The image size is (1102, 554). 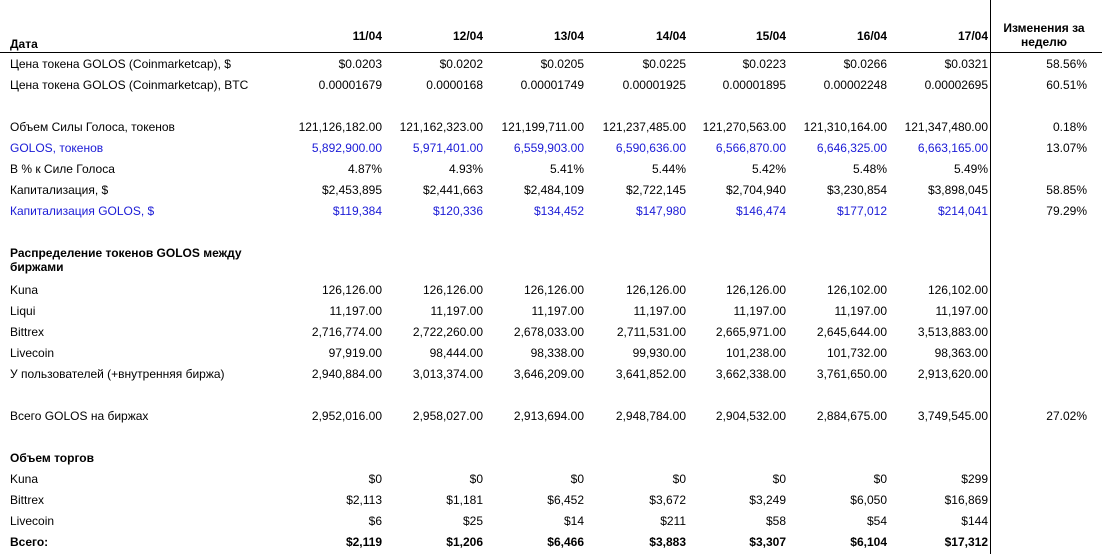 What do you see at coordinates (876, 521) in the screenshot?
I see `table-cell: $54` at bounding box center [876, 521].